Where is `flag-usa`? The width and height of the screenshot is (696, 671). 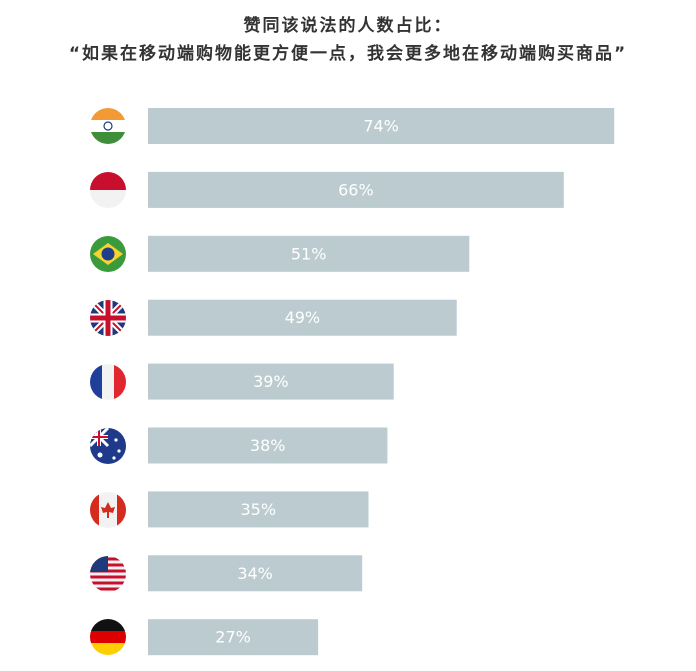
flag-usa is located at coordinates (108, 574).